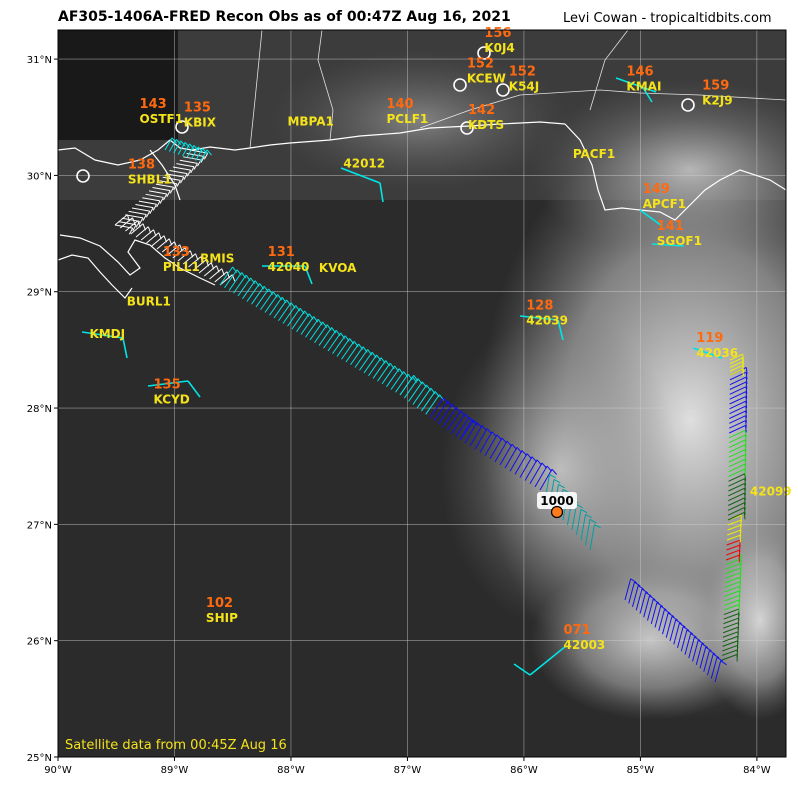 This screenshot has width=798, height=800. I want to click on station-id-label: 42012, so click(364, 163).